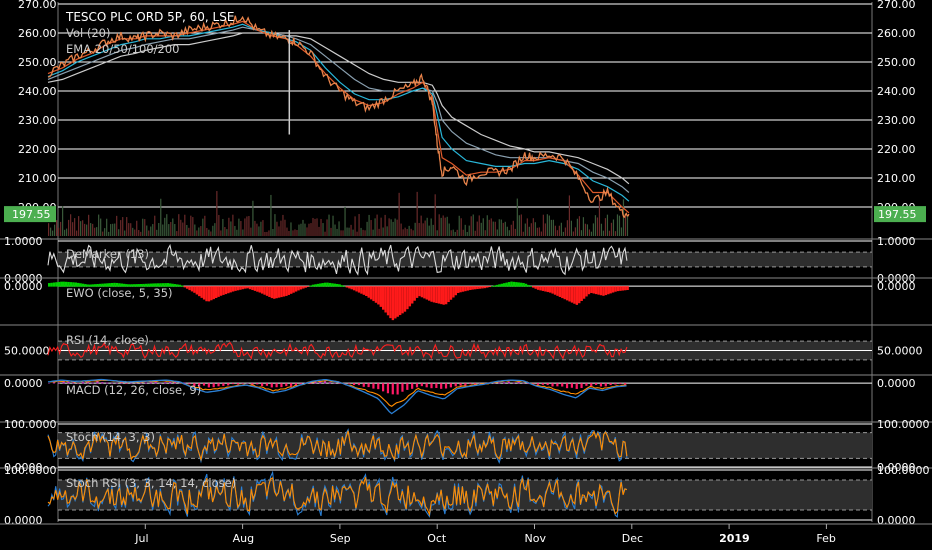  Describe the element at coordinates (896, 33) in the screenshot. I see `price-tick-right: 260.00` at that location.